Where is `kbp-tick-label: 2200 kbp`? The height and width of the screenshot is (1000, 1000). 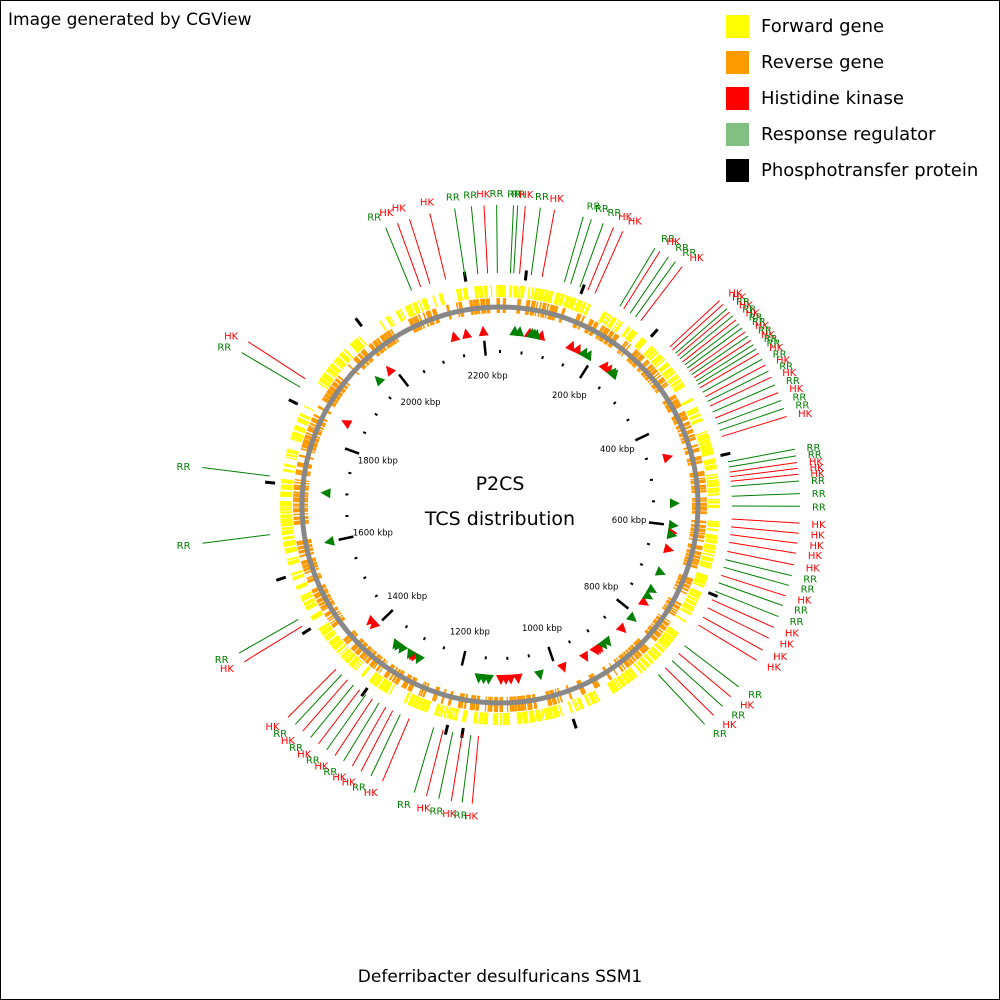
kbp-tick-label: 2200 kbp is located at coordinates (488, 377).